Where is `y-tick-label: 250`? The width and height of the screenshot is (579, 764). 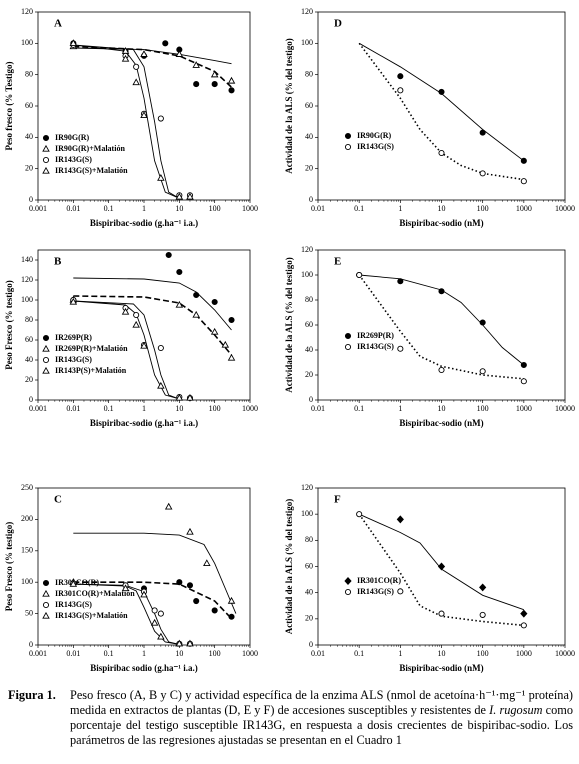
y-tick-label: 250 is located at coordinates (27, 487).